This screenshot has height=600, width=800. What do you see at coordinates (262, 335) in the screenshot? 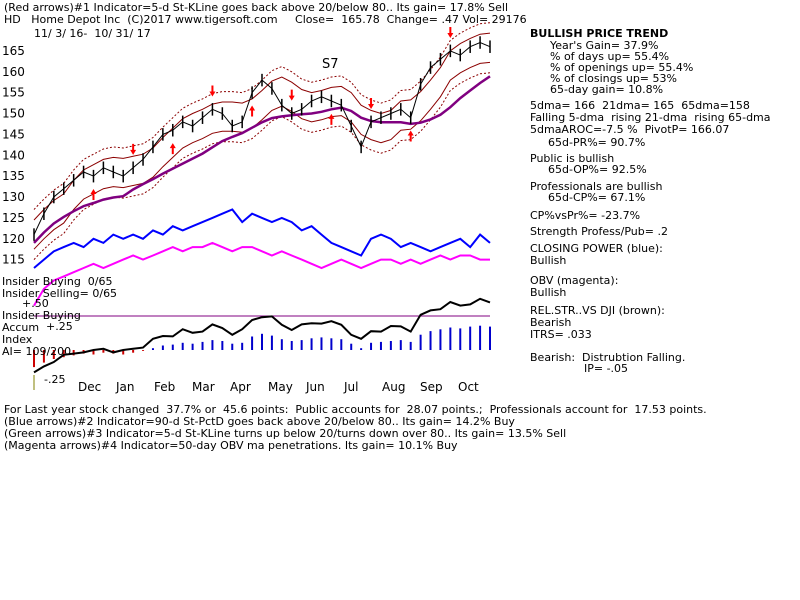
I see `relstr-line` at bounding box center [262, 335].